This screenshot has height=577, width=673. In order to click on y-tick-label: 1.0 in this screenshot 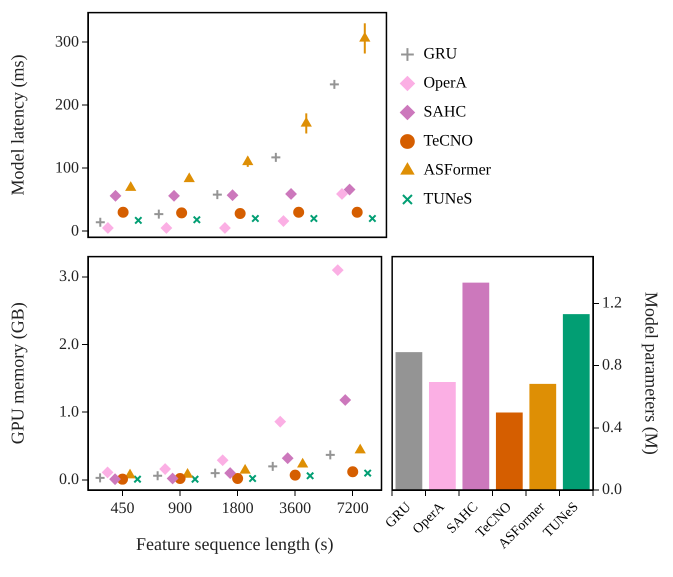, I will do `click(69, 411)`.